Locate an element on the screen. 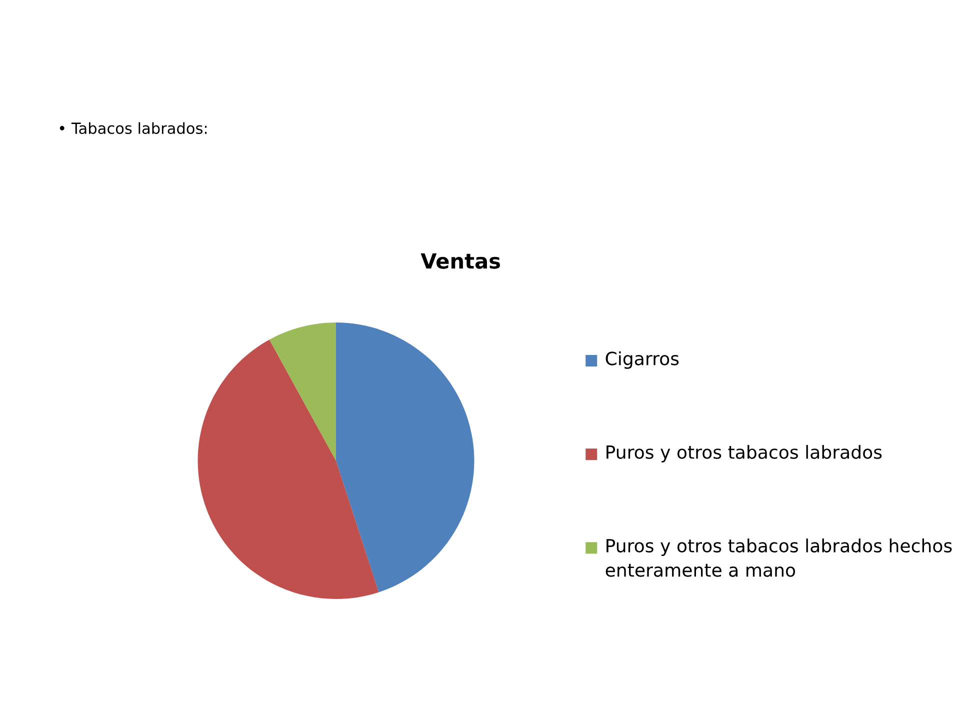  legend-label: Cigarros is located at coordinates (642, 360).